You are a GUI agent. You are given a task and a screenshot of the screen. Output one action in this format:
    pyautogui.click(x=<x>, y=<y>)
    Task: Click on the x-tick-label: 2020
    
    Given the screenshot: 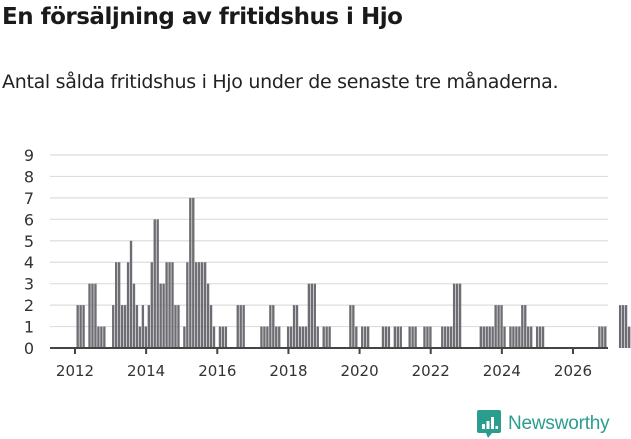 What is the action you would take?
    pyautogui.click(x=359, y=371)
    